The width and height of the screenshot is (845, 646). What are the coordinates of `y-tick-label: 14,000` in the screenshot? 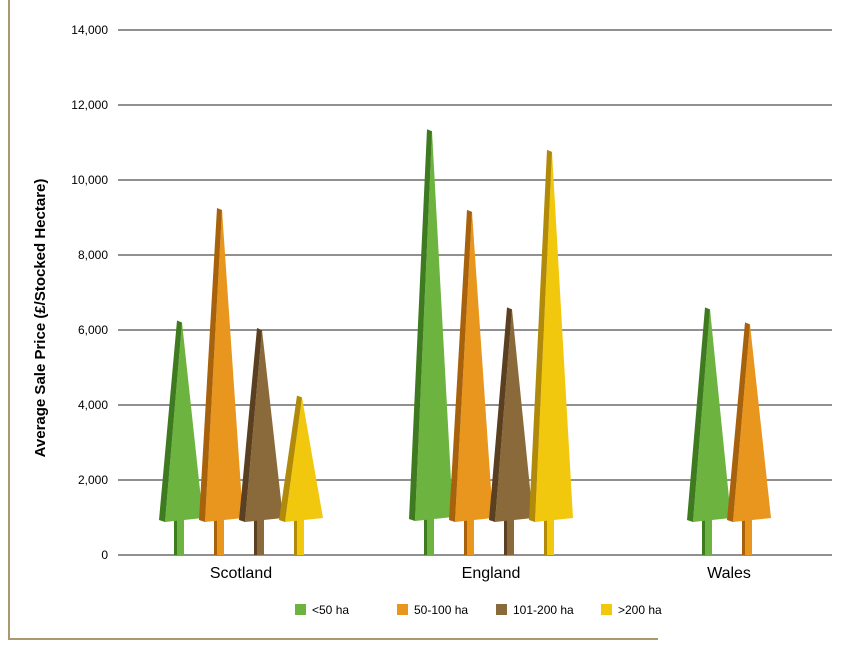 It's located at (89, 30).